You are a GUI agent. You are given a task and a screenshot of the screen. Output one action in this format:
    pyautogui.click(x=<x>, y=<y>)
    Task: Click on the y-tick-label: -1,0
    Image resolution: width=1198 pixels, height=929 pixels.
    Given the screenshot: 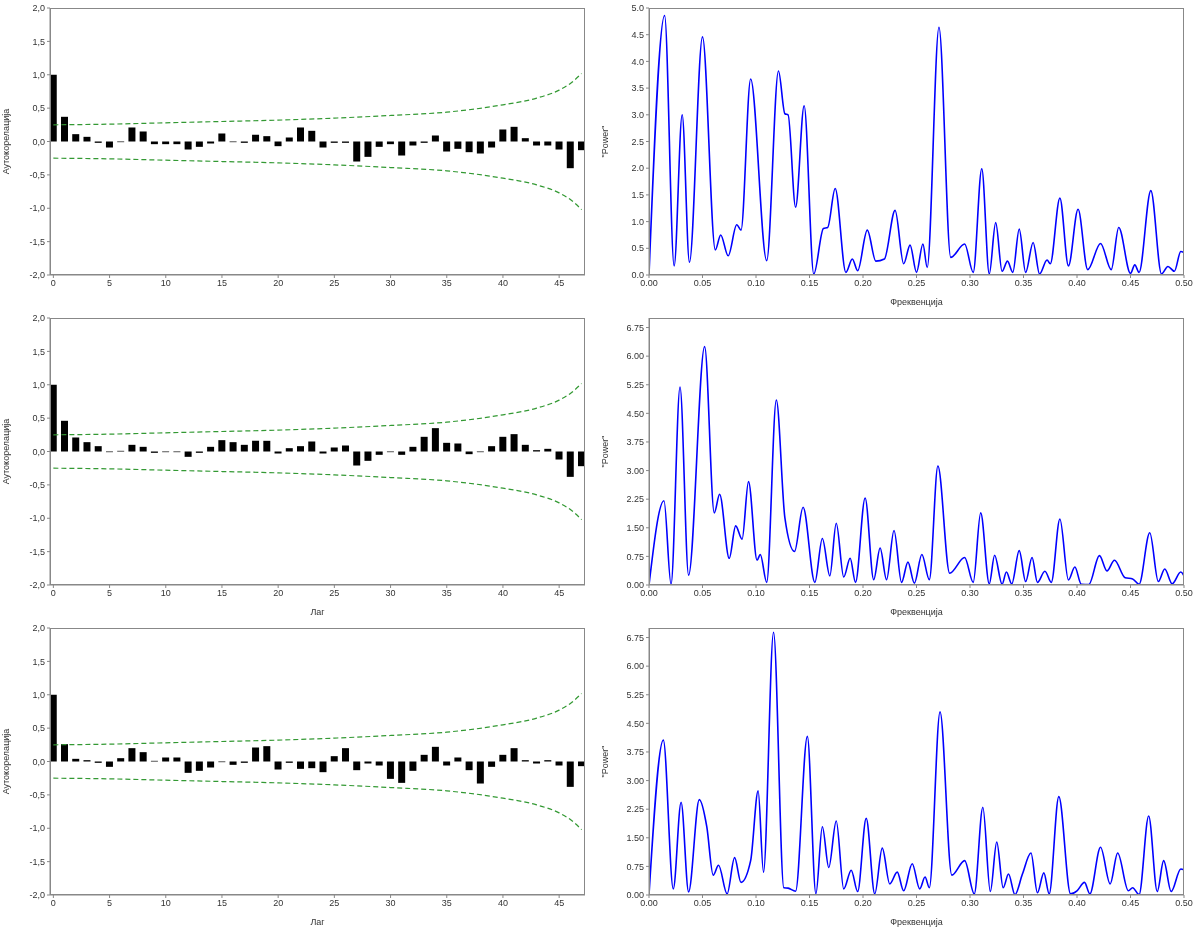 What is the action you would take?
    pyautogui.click(x=37, y=828)
    